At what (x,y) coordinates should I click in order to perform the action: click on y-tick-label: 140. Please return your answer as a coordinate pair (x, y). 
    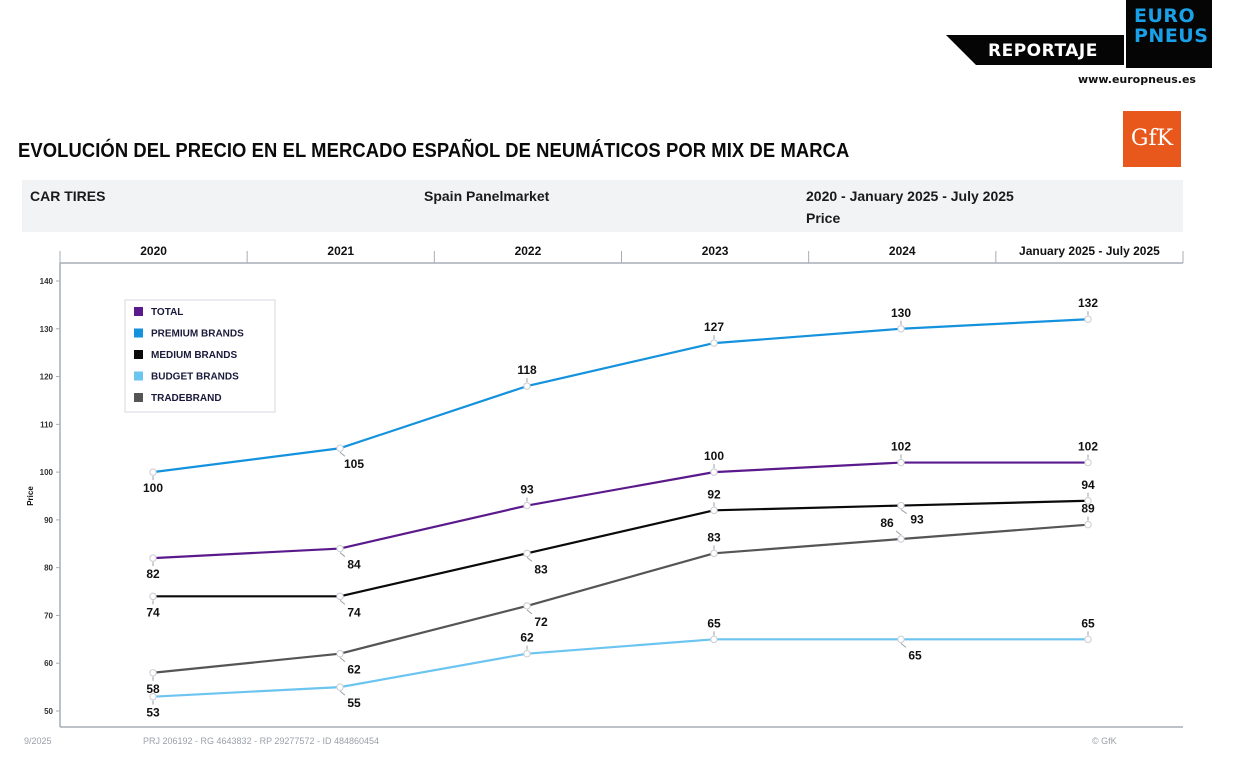
    Looking at the image, I should click on (47, 281).